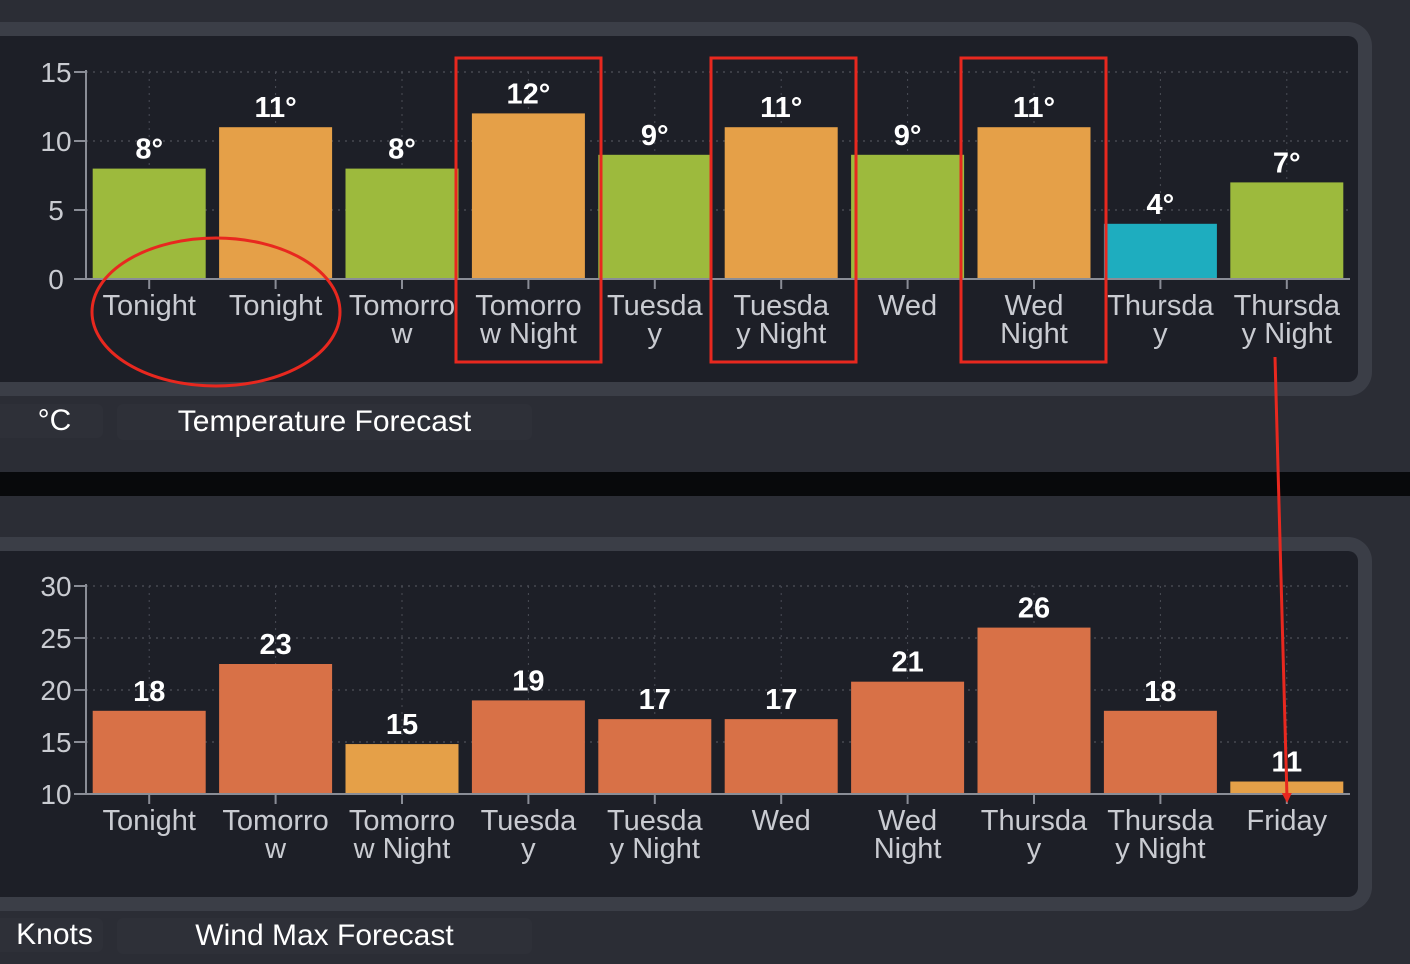 The width and height of the screenshot is (1410, 964). What do you see at coordinates (55, 742) in the screenshot?
I see `wind-ytick-label: 15` at bounding box center [55, 742].